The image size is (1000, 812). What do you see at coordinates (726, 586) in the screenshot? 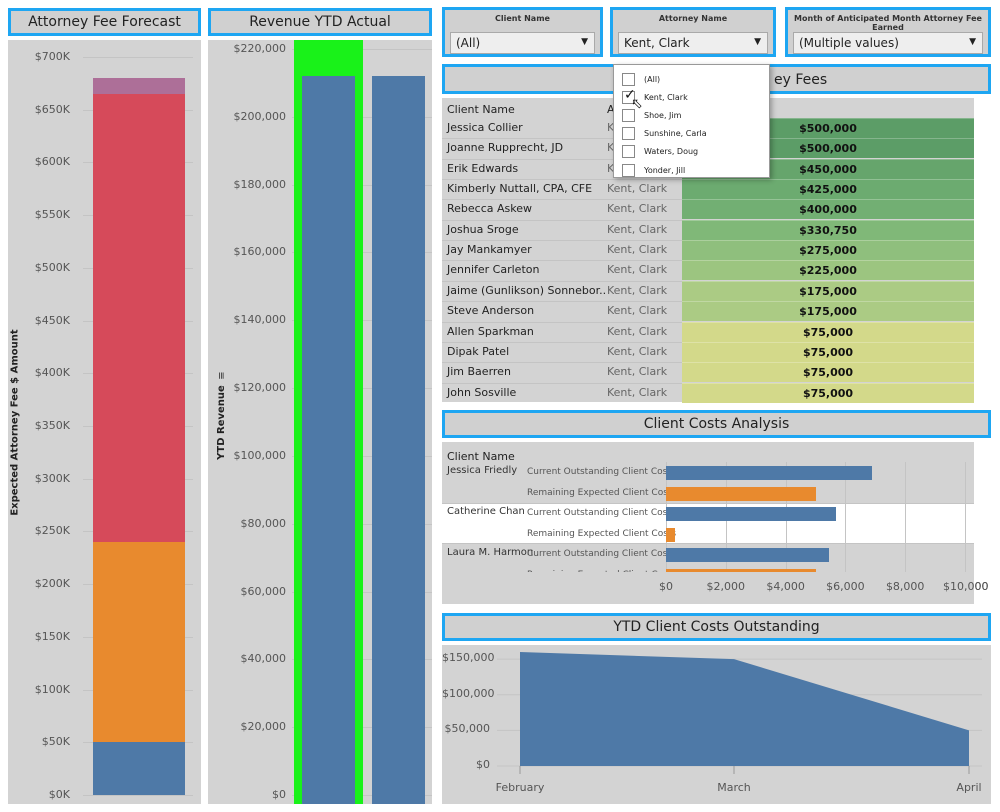
I see `costs-tick-label: $2,000` at bounding box center [726, 586].